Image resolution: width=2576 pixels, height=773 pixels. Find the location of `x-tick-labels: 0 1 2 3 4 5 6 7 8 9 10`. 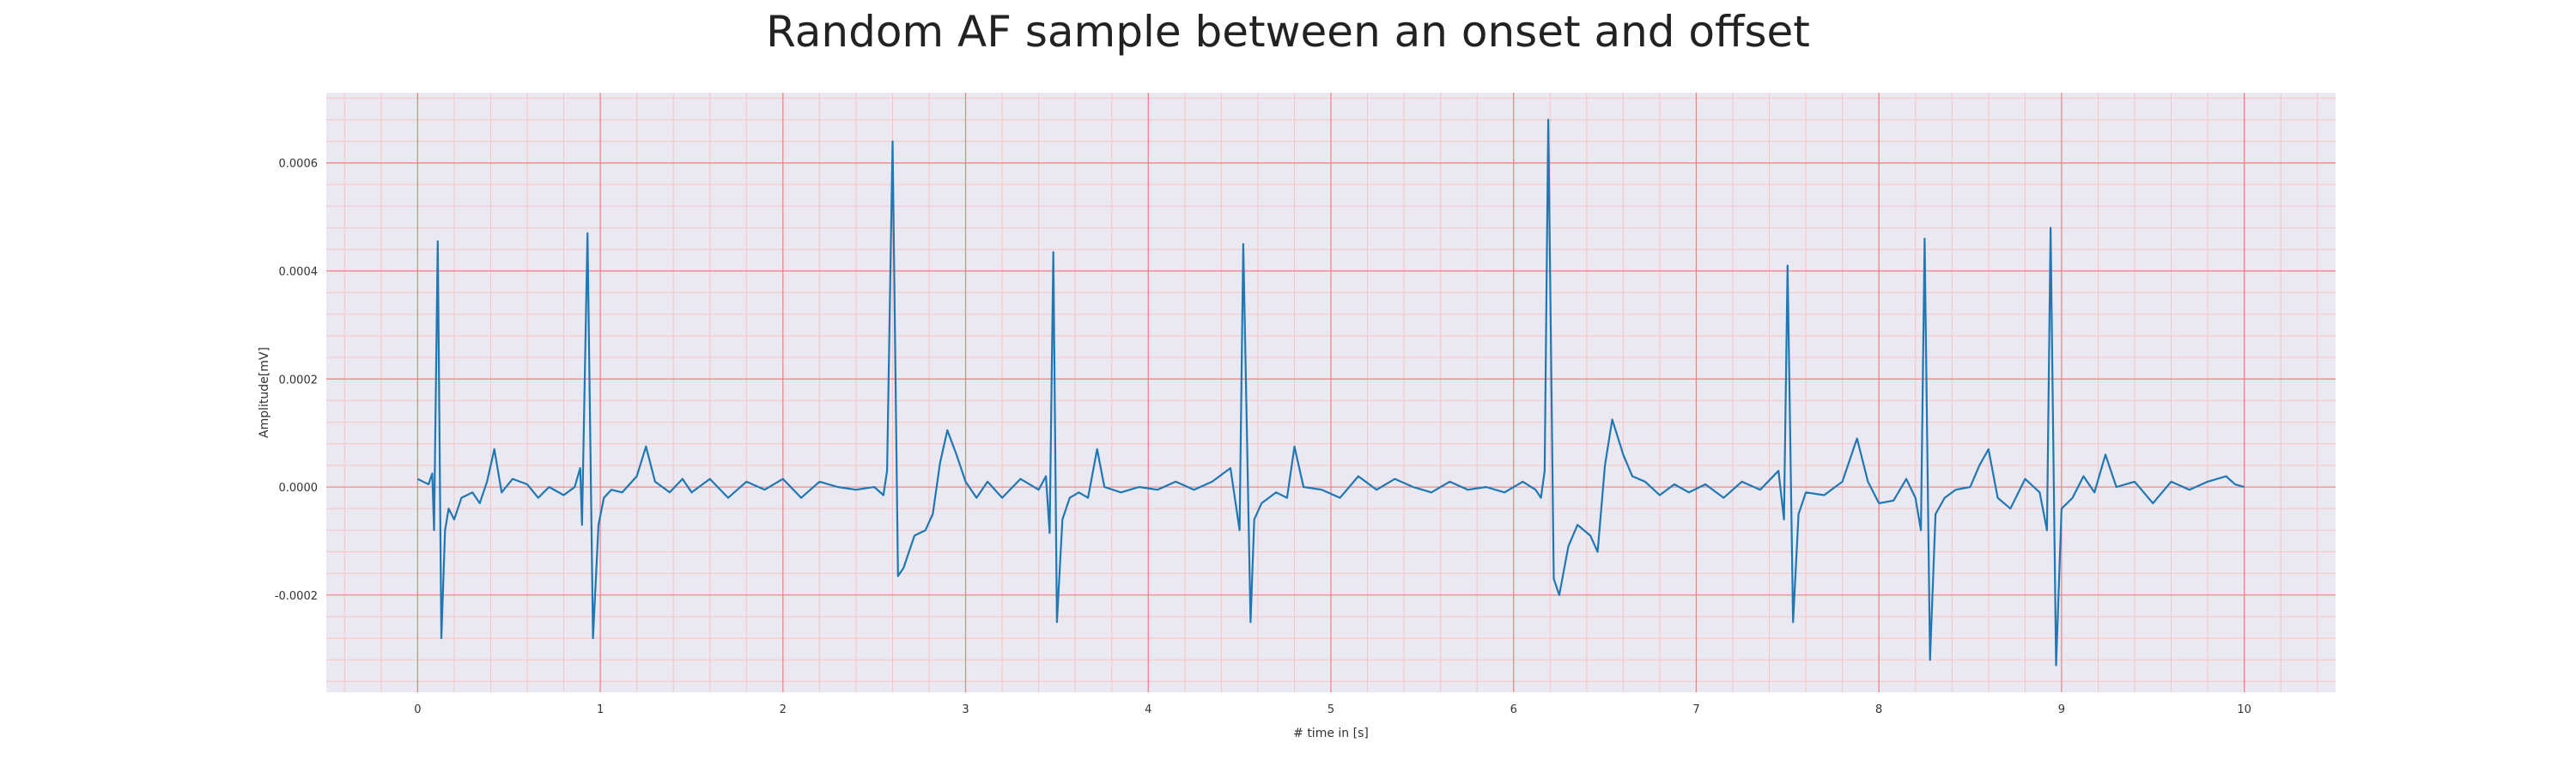

x-tick-labels: 0 1 2 3 4 5 6 7 8 9 10 is located at coordinates (1332, 709).